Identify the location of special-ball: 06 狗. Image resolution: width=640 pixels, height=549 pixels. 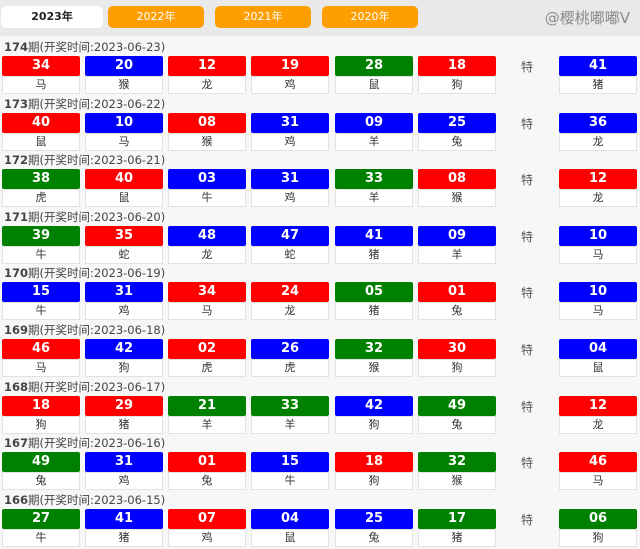
(598, 527).